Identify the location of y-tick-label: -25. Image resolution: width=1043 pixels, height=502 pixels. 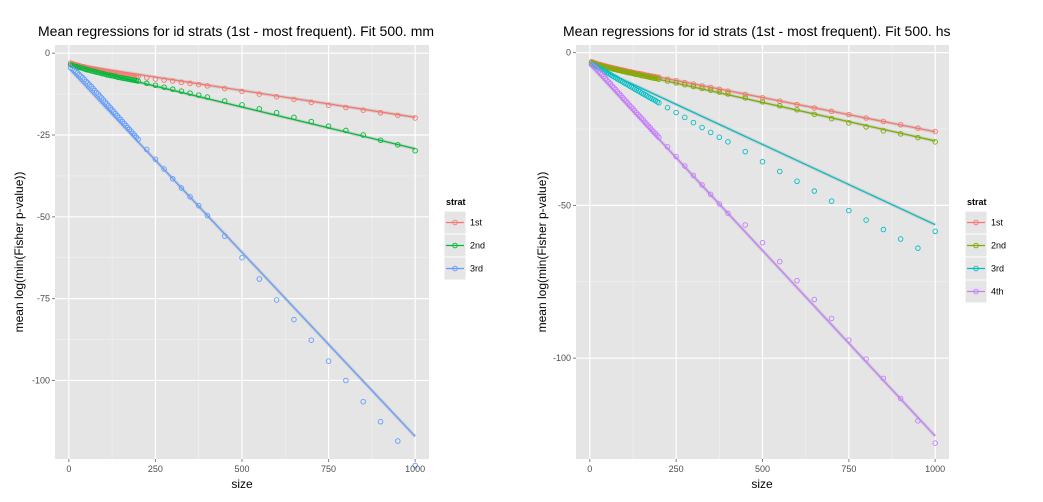
(43, 135).